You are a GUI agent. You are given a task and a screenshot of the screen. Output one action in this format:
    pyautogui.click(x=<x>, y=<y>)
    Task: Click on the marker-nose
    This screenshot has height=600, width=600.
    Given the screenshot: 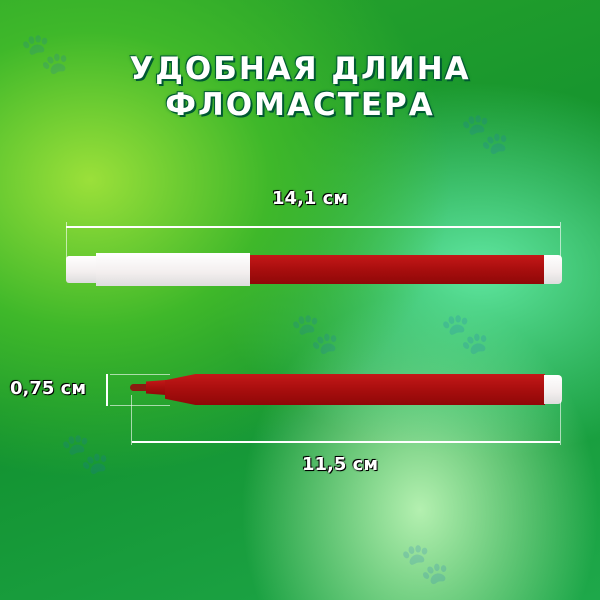 What is the action you would take?
    pyautogui.click(x=156, y=387)
    